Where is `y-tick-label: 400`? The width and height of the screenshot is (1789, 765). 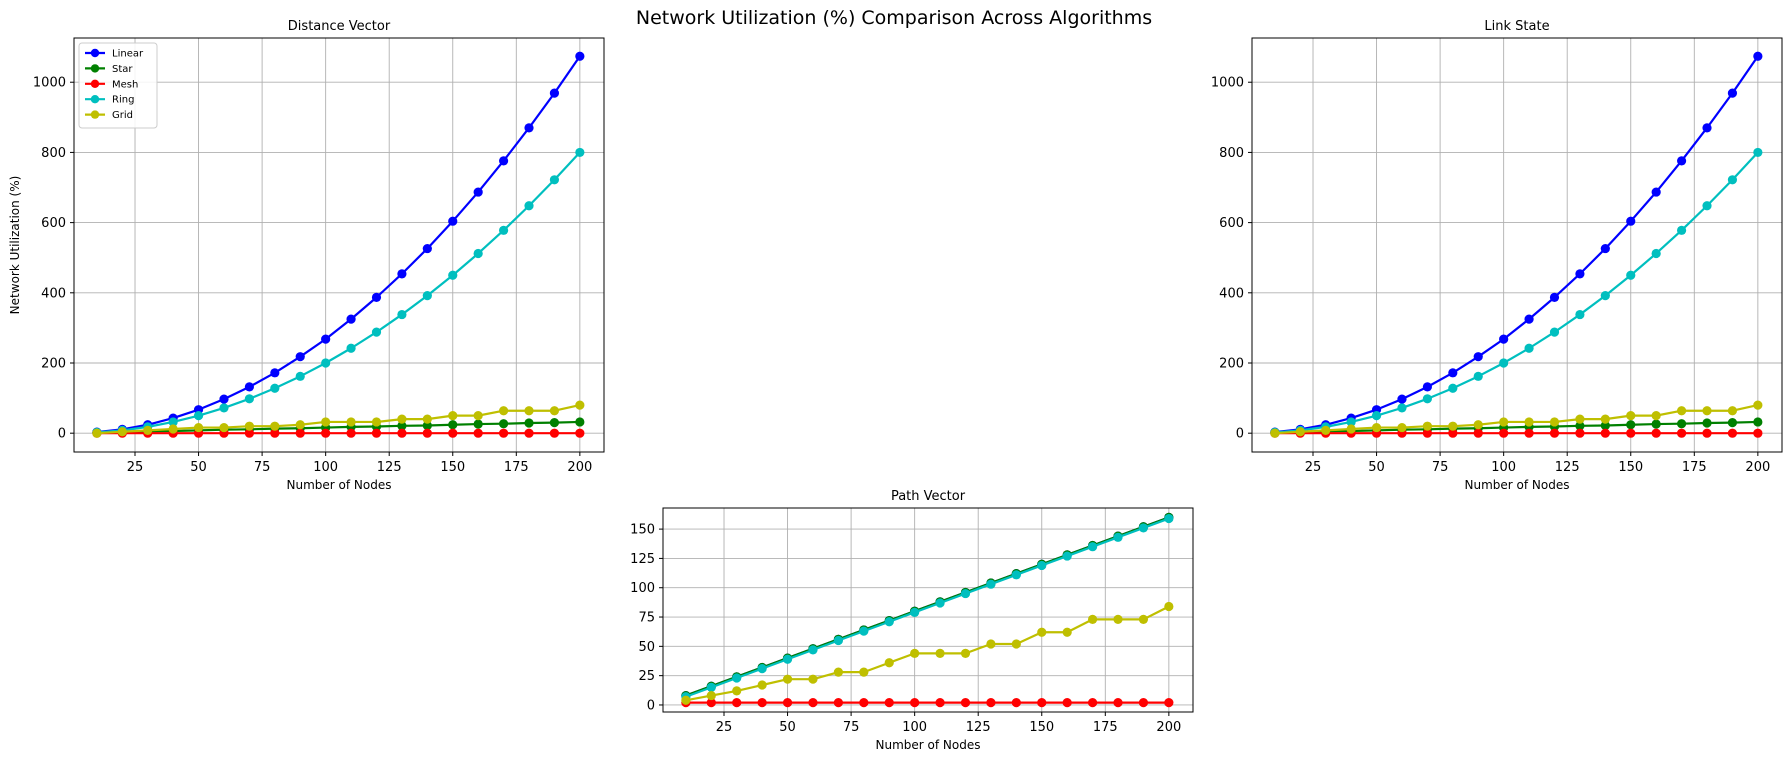
y-tick-label: 400 is located at coordinates (1231, 293).